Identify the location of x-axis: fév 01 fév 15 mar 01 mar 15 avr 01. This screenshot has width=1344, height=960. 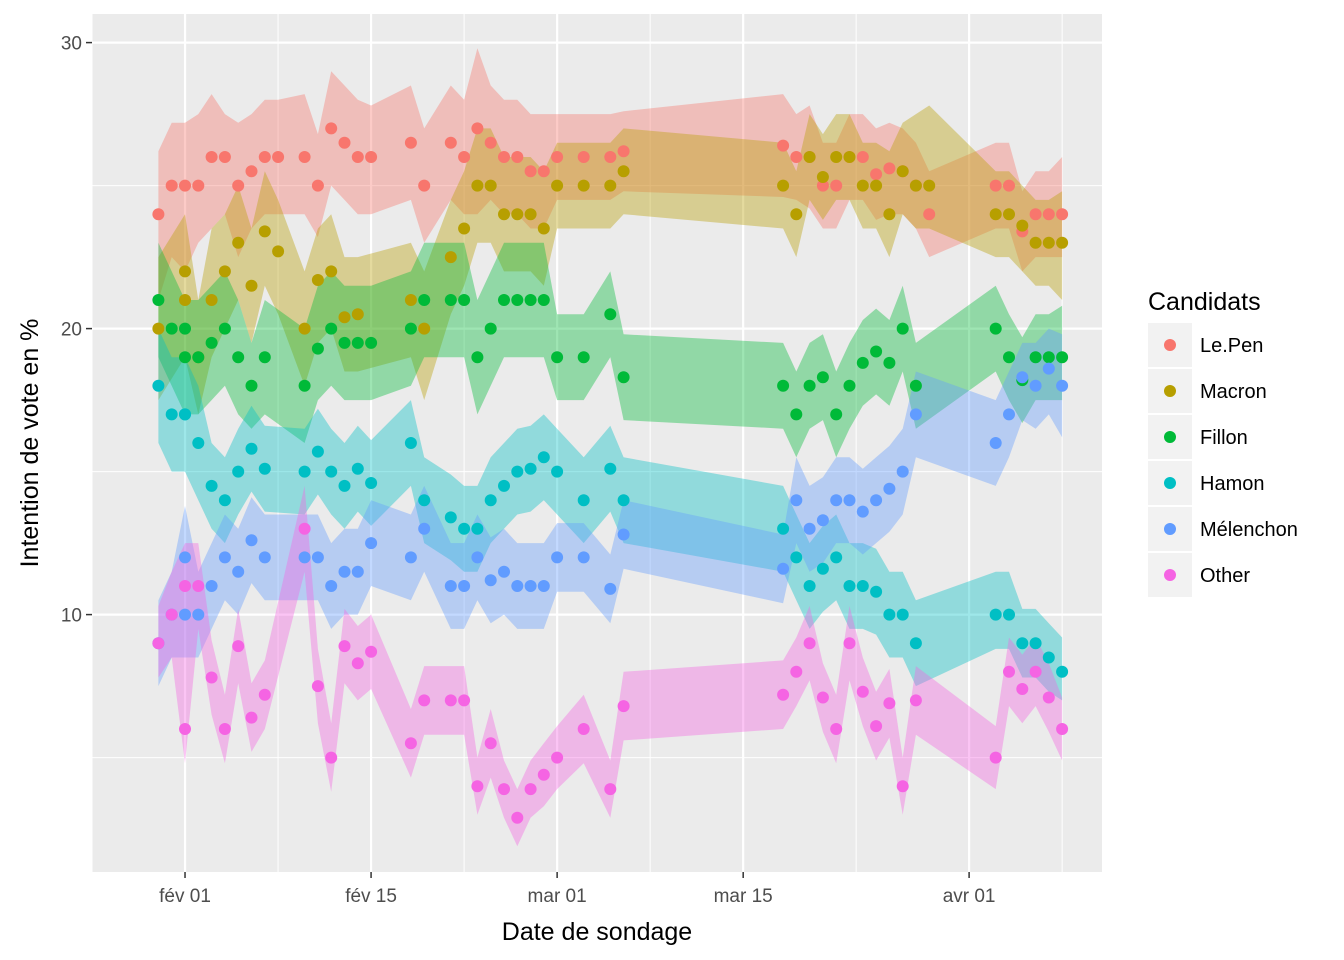
(577, 889).